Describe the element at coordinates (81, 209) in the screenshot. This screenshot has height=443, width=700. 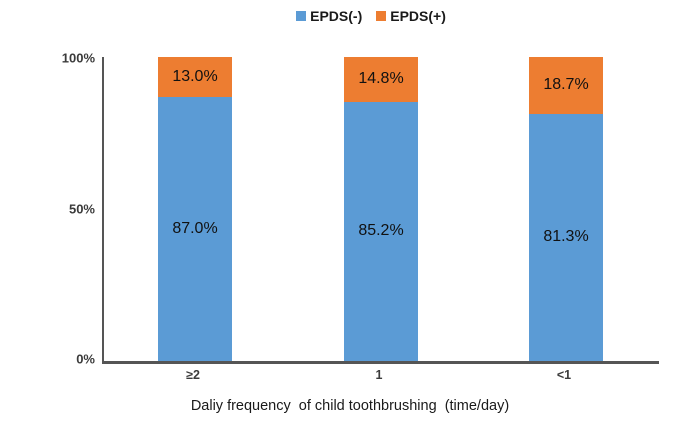
I see `y-axis-tick-50: 50%` at that location.